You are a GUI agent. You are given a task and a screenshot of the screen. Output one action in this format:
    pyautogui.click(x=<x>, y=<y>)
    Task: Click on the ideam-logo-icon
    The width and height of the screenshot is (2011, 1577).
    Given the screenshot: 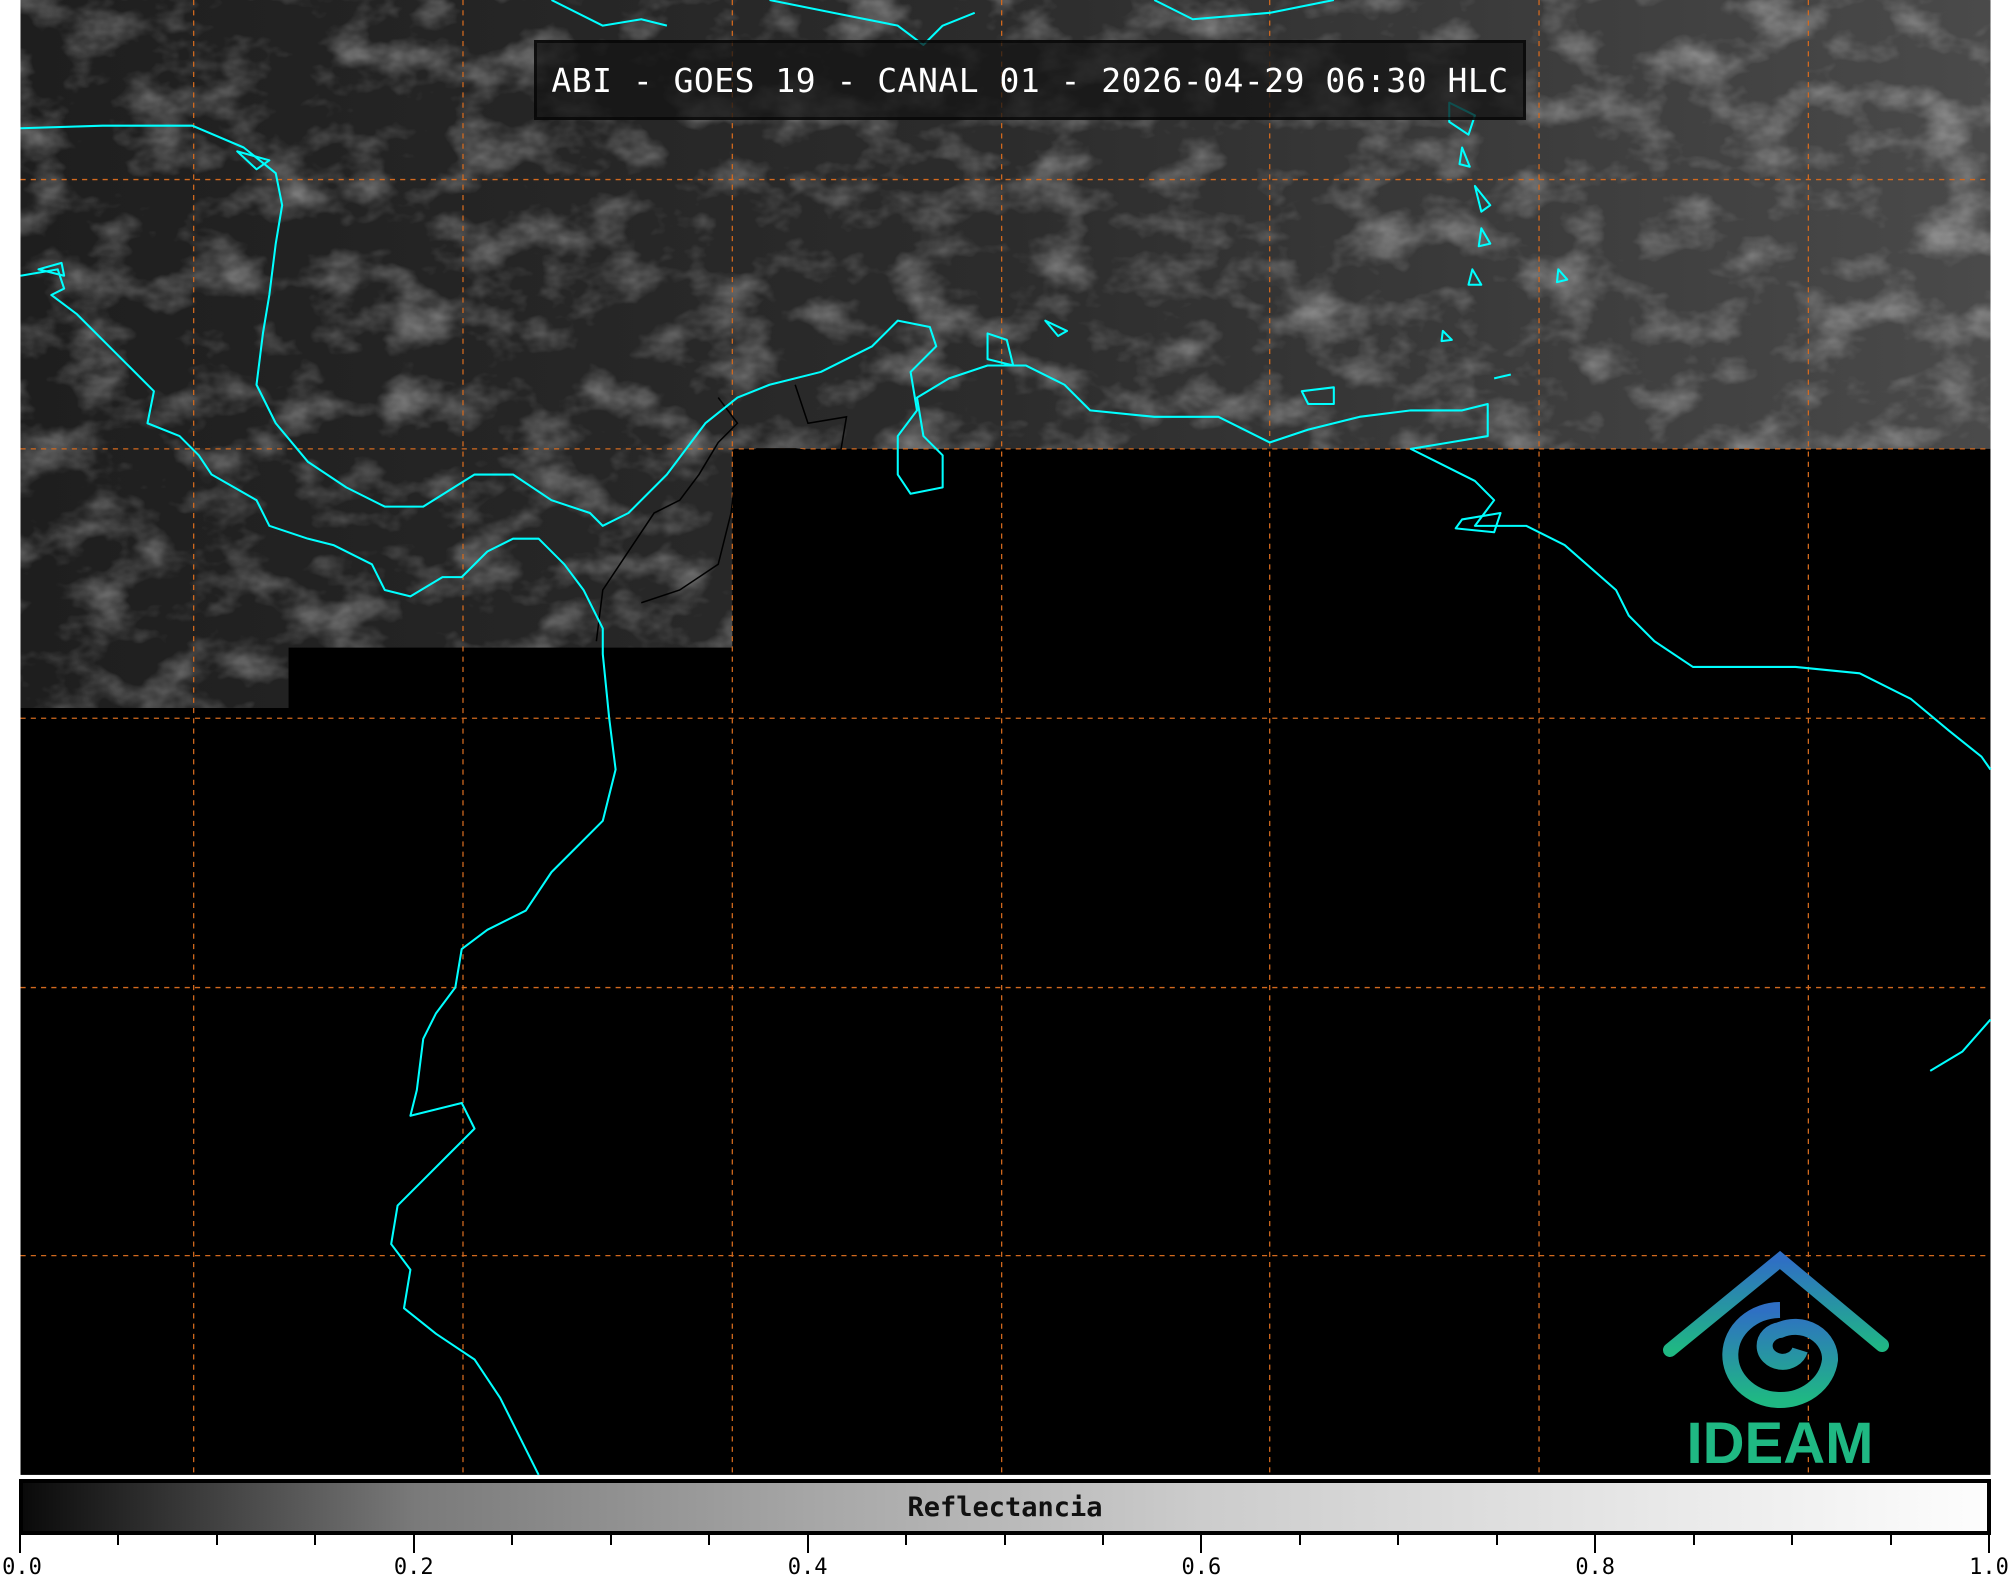 What is the action you would take?
    pyautogui.click(x=1776, y=1329)
    